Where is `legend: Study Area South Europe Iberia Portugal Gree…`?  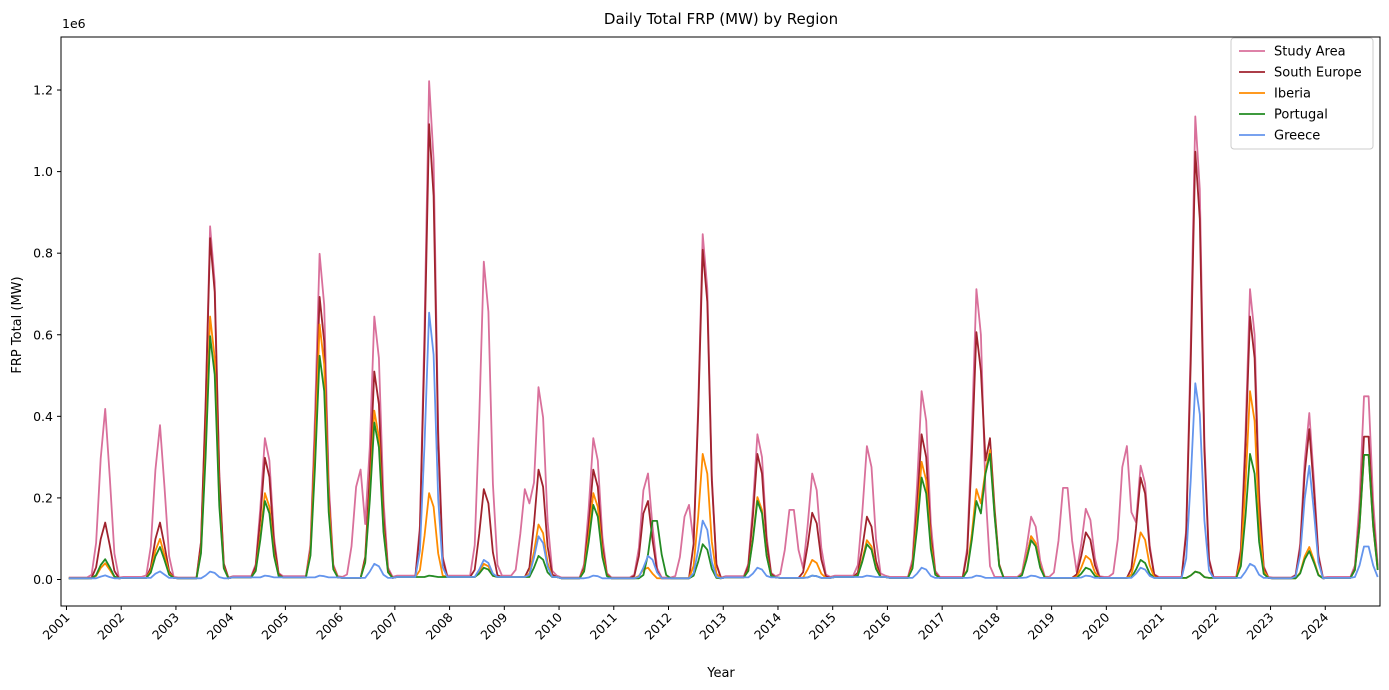 legend: Study Area South Europe Iberia Portugal Gree… is located at coordinates (1302, 93).